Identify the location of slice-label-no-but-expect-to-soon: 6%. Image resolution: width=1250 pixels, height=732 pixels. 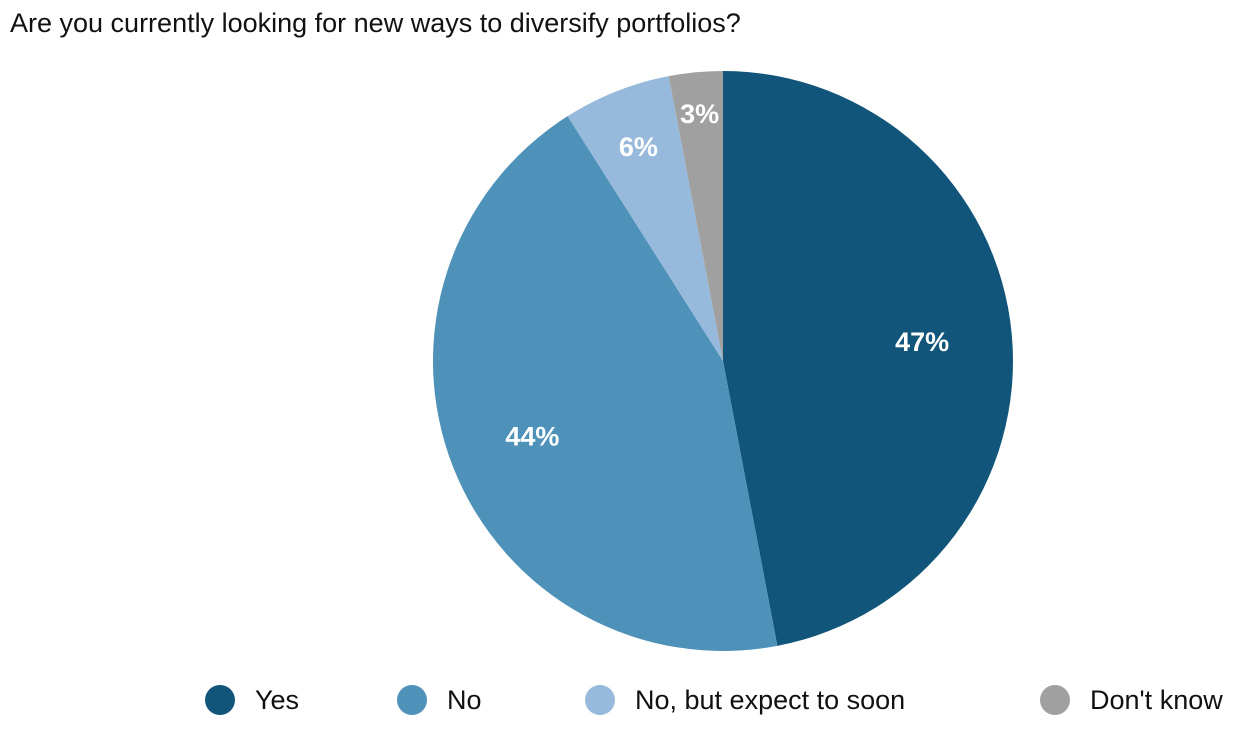
(638, 147).